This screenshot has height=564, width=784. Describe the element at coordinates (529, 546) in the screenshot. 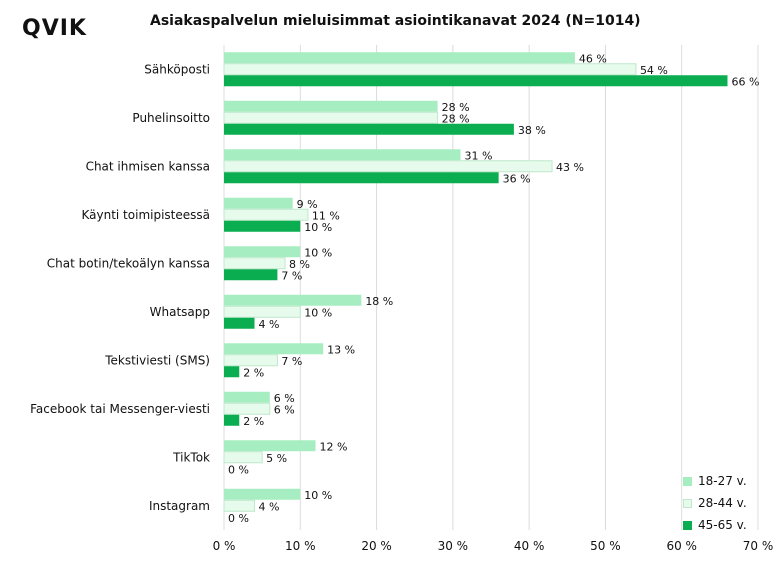

I see `x-tick-label: 40 %` at that location.